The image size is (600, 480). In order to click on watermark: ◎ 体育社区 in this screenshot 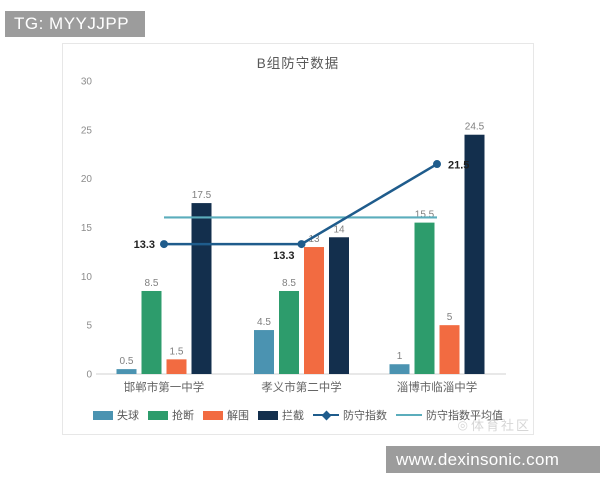, I will do `click(495, 424)`.